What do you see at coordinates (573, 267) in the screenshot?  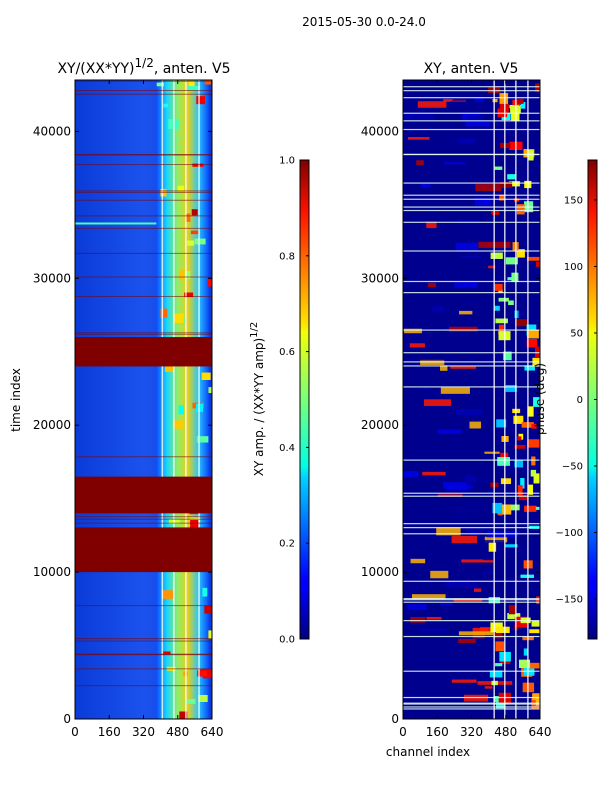 I see `right-cb-tick-label: 100` at bounding box center [573, 267].